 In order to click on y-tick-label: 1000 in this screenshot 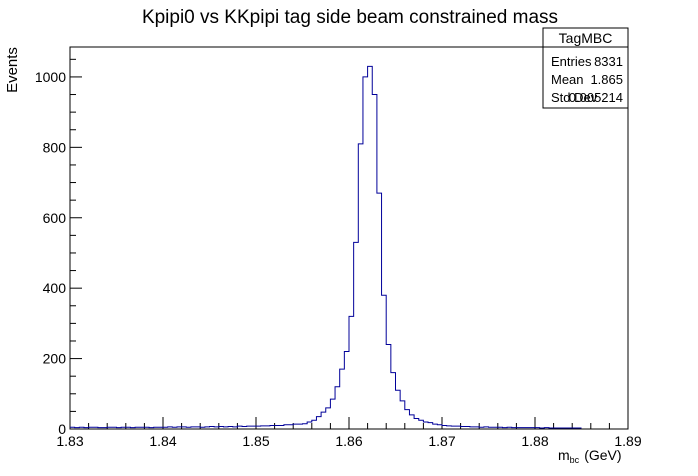, I will do `click(50, 77)`.